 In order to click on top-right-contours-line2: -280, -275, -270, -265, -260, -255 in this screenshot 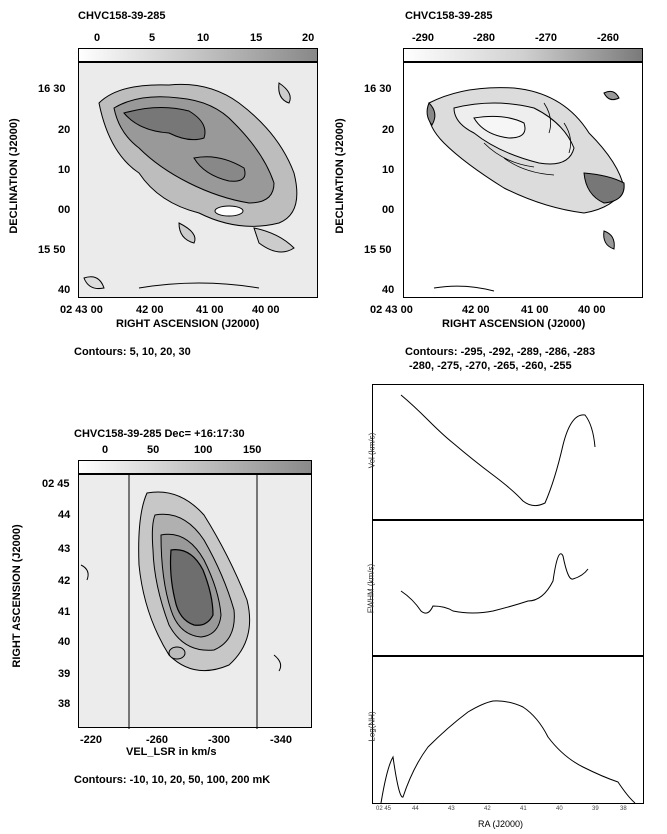, I will do `click(490, 366)`.